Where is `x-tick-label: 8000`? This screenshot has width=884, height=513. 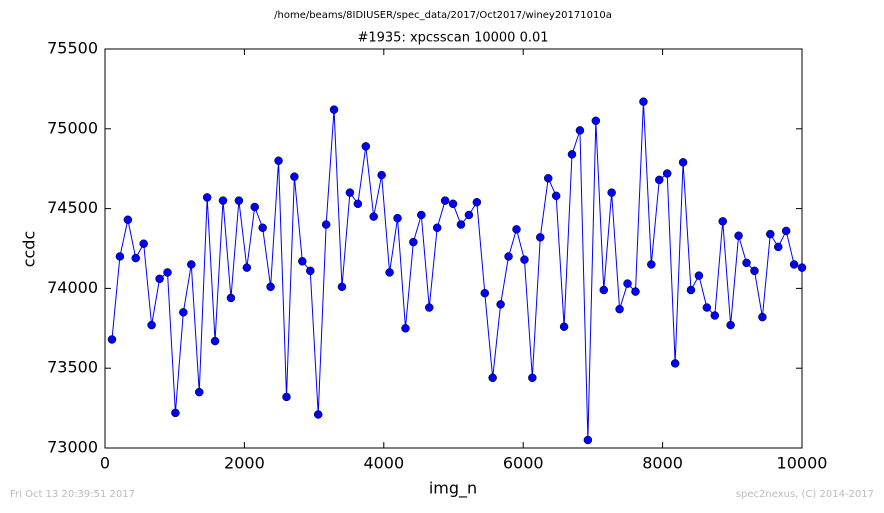 x-tick-label: 8000 is located at coordinates (662, 463).